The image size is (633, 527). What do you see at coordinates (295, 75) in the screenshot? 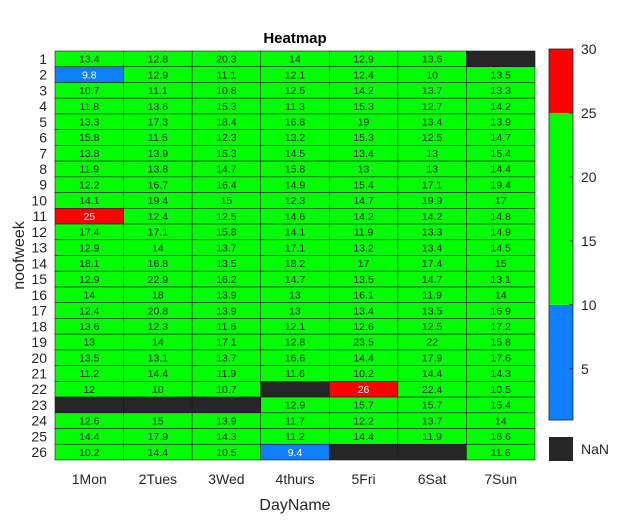
I see `cell-value-label: 12.1` at bounding box center [295, 75].